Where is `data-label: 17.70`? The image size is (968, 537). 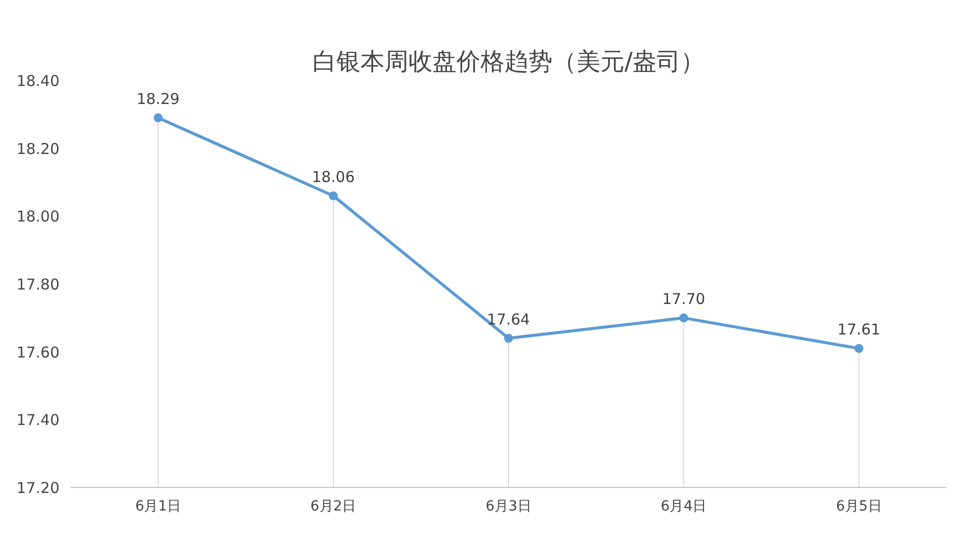
data-label: 17.70 is located at coordinates (684, 299).